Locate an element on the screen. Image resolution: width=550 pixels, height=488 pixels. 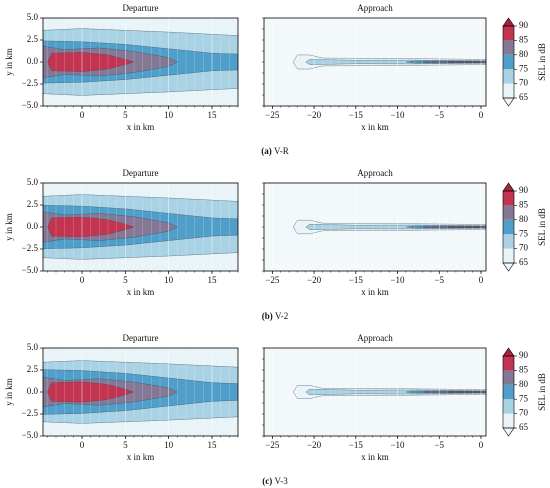
colorbar-frame is located at coordinates (508, 392).